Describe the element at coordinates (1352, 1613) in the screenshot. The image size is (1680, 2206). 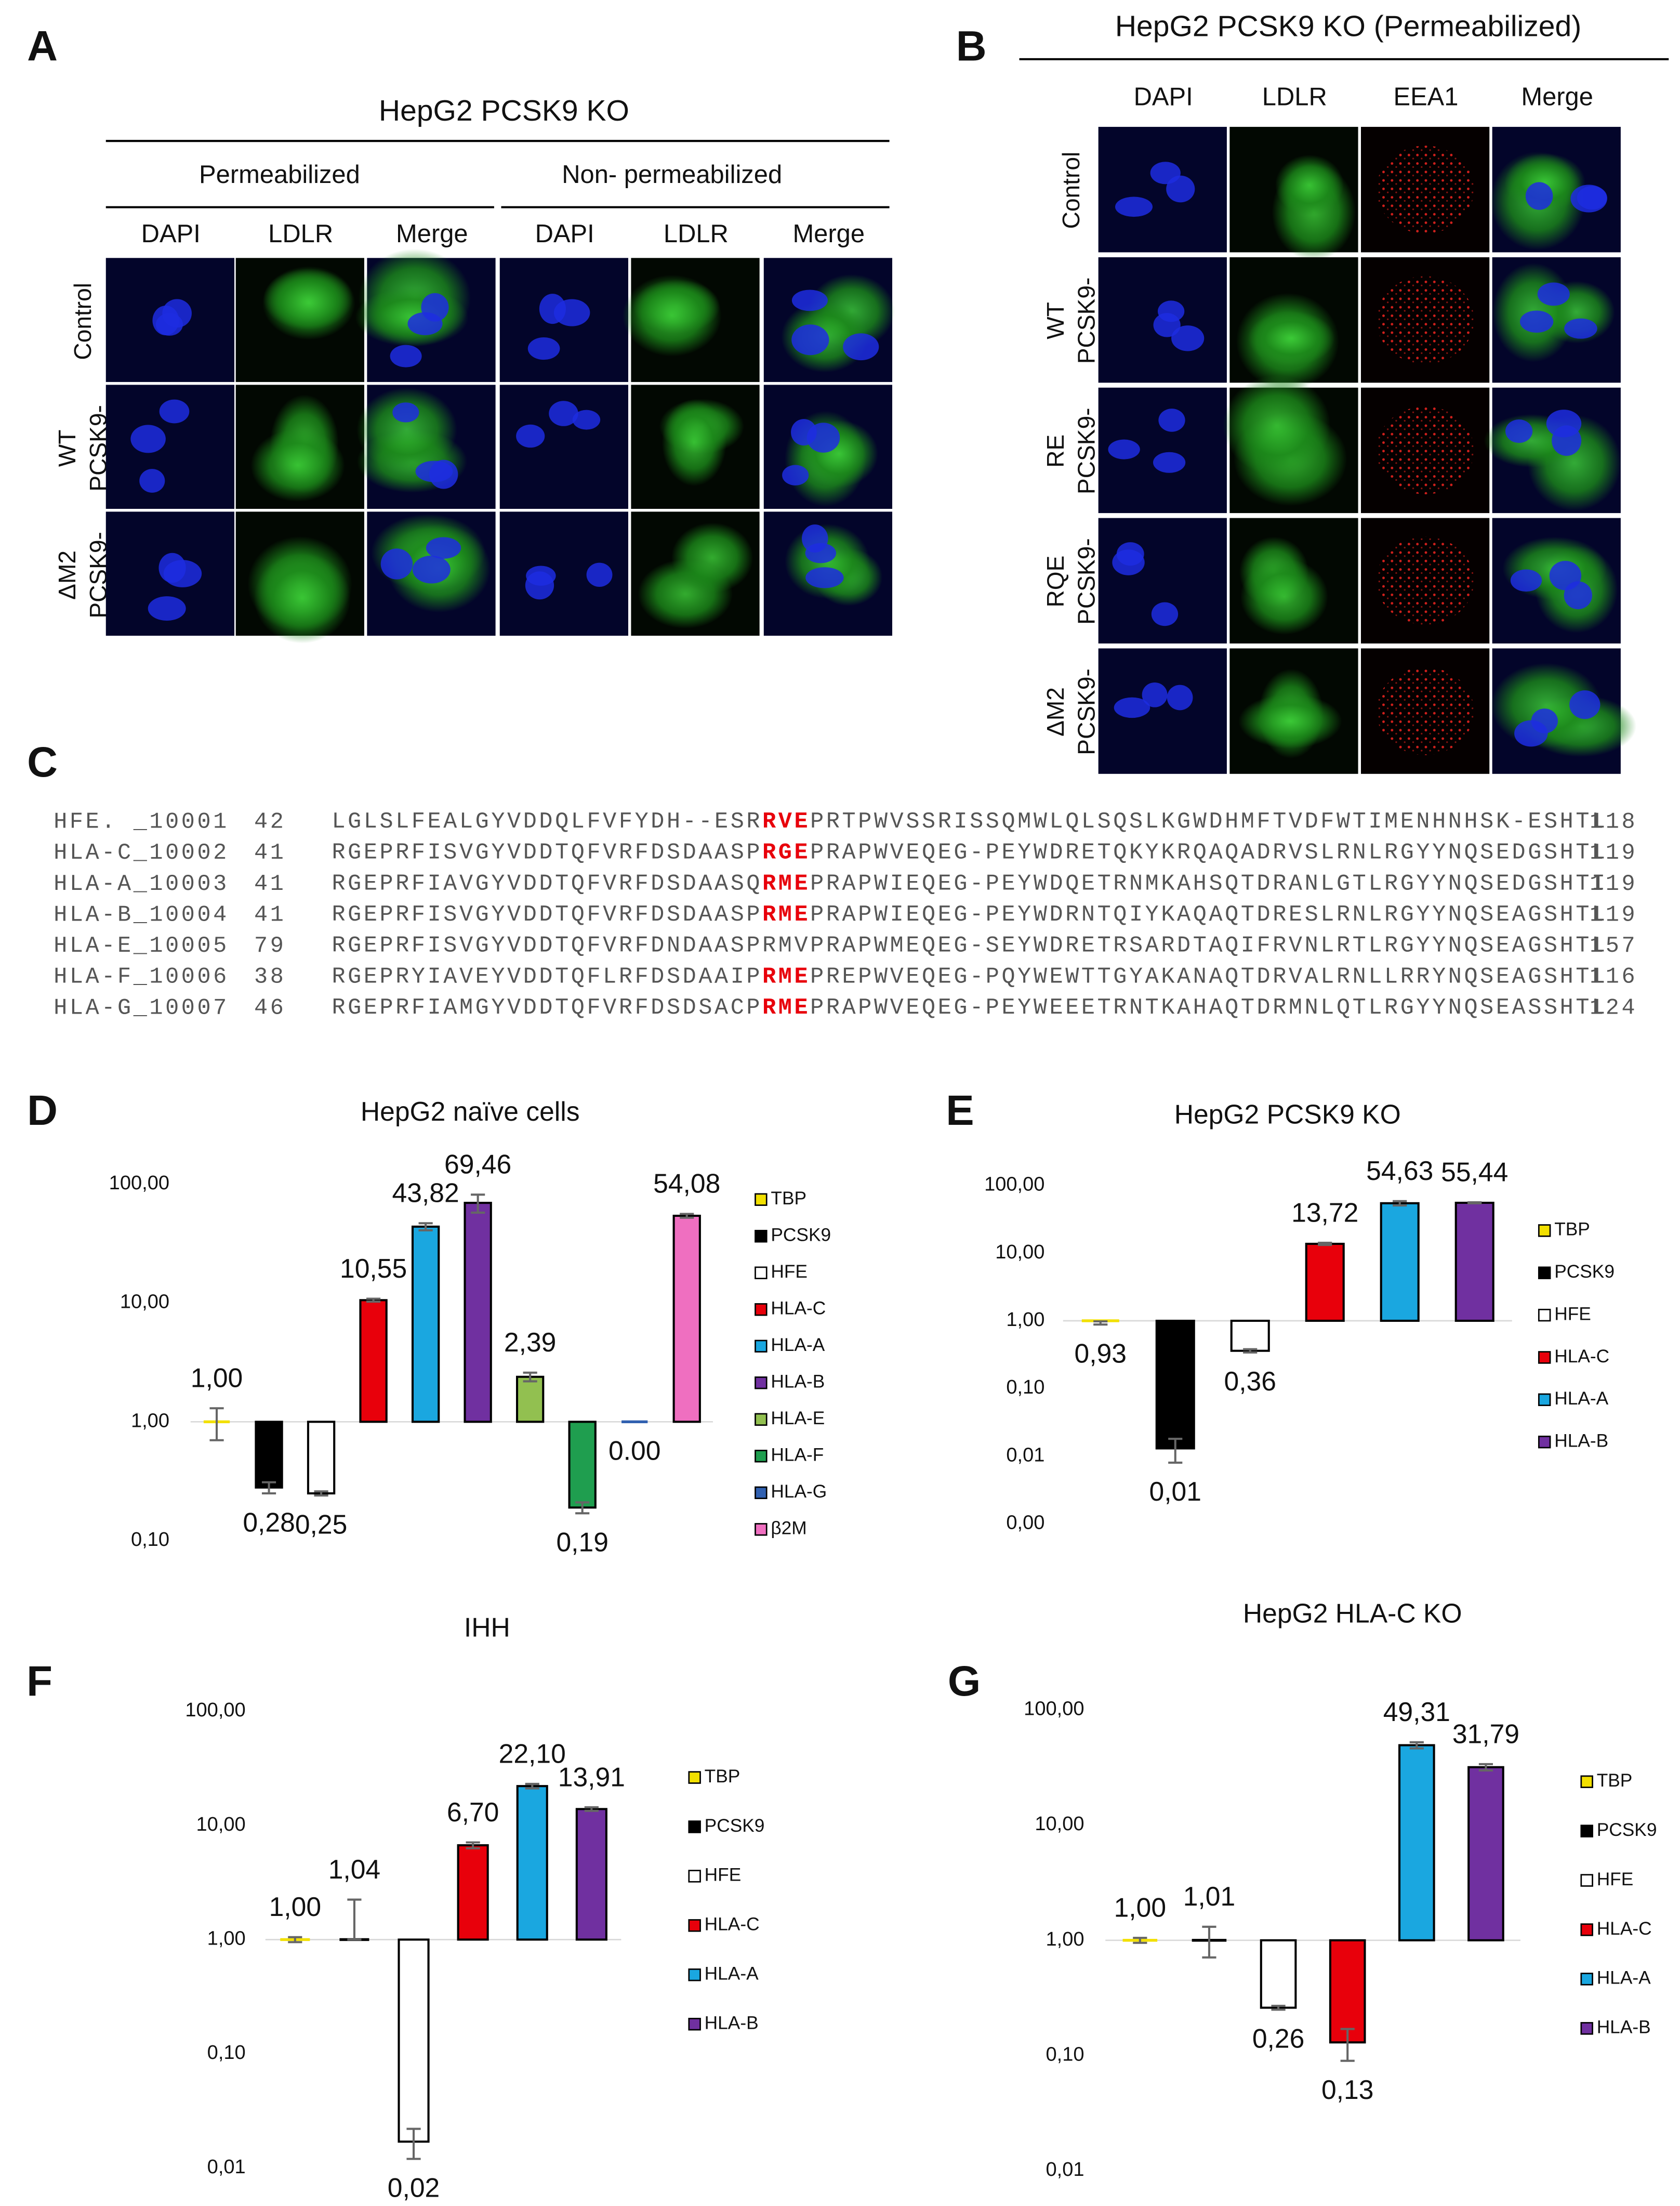
I see `chart-title: HepG2 HLA-C KO` at that location.